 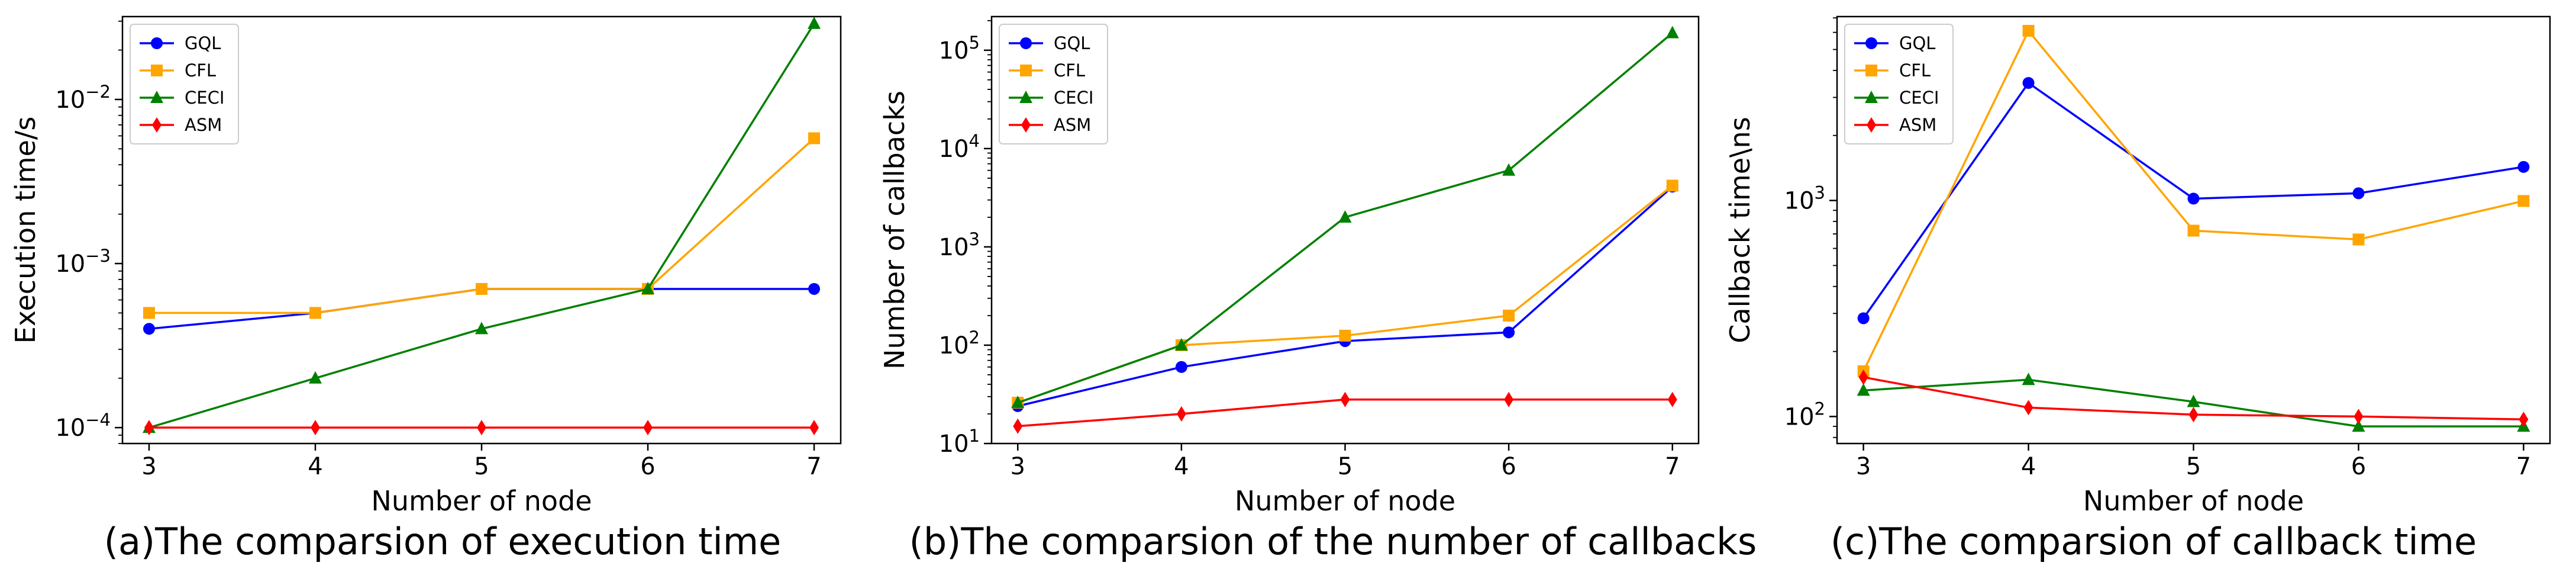 What do you see at coordinates (959, 147) in the screenshot?
I see `y-tick-label: 10⁴` at bounding box center [959, 147].